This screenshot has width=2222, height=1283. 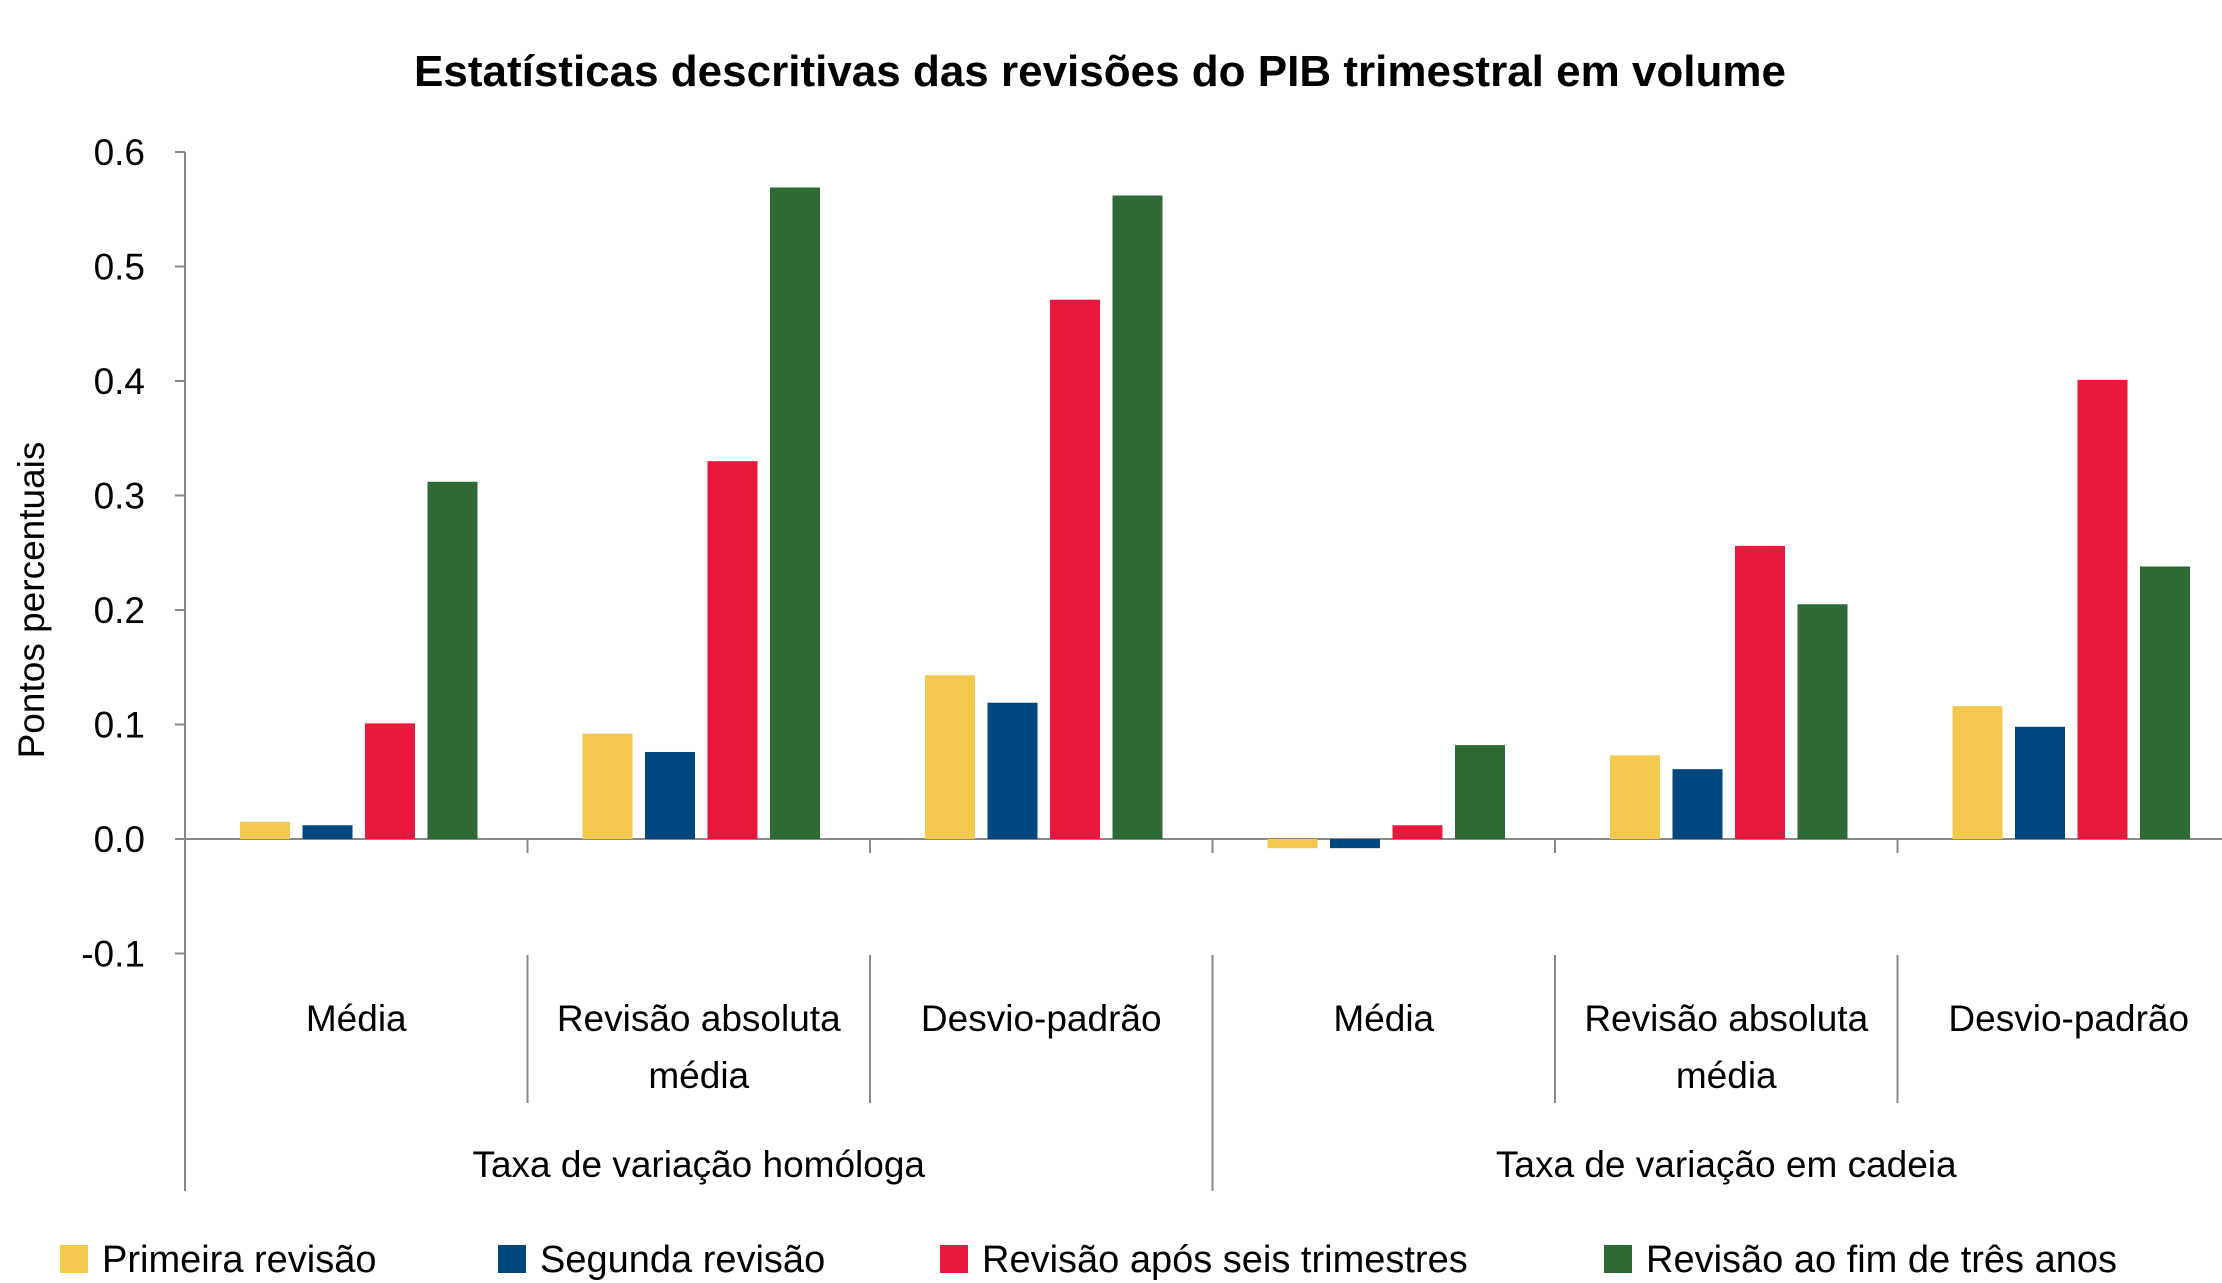 What do you see at coordinates (119, 267) in the screenshot?
I see `y-tick-label: 0.5` at bounding box center [119, 267].